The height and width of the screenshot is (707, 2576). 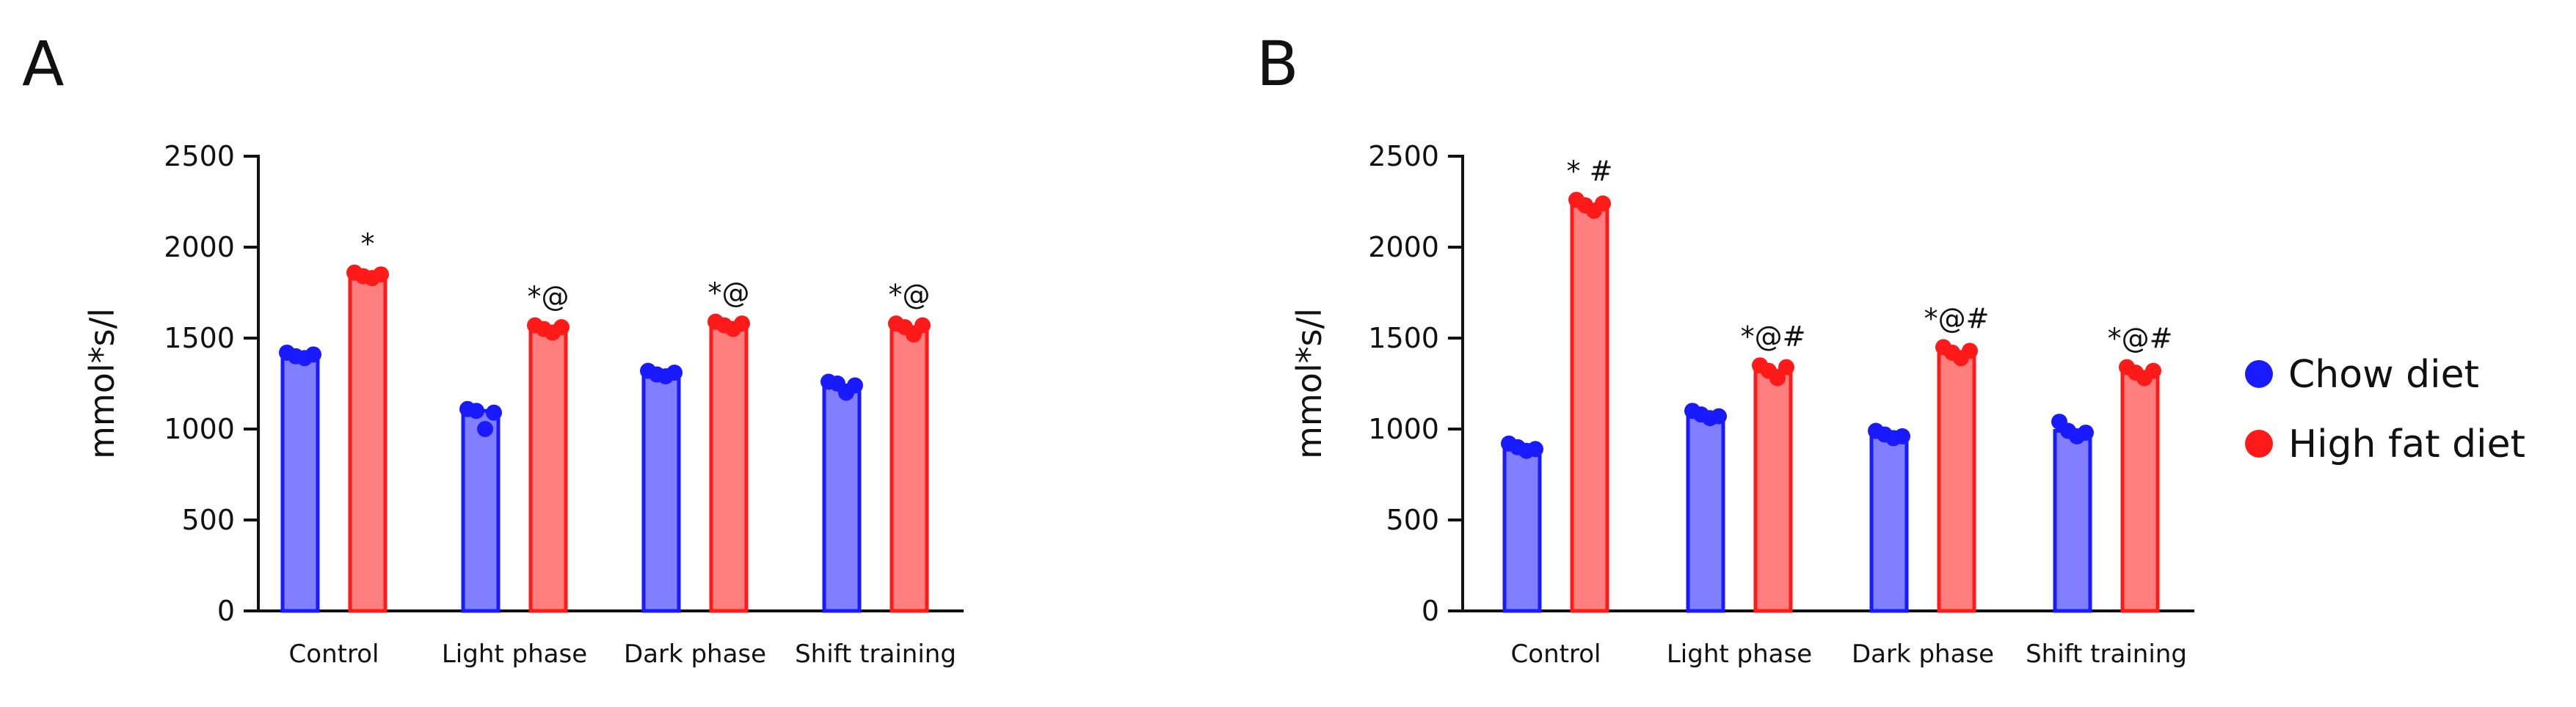 What do you see at coordinates (1277, 64) in the screenshot?
I see `panel-letter: B` at bounding box center [1277, 64].